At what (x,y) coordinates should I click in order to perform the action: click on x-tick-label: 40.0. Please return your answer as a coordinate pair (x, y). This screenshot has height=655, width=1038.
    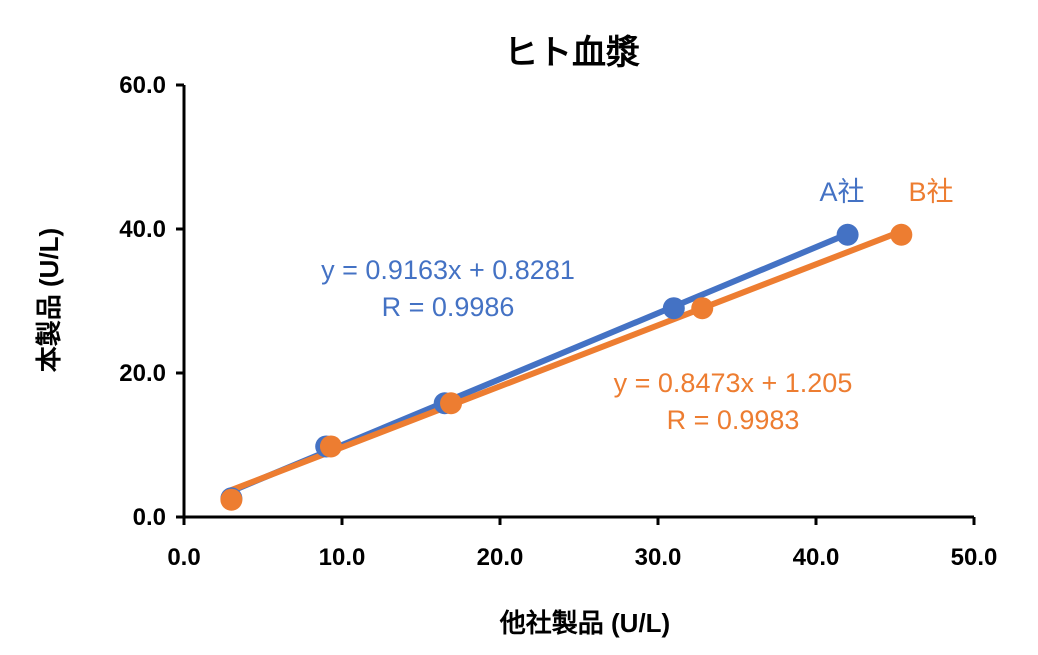
    Looking at the image, I should click on (816, 557).